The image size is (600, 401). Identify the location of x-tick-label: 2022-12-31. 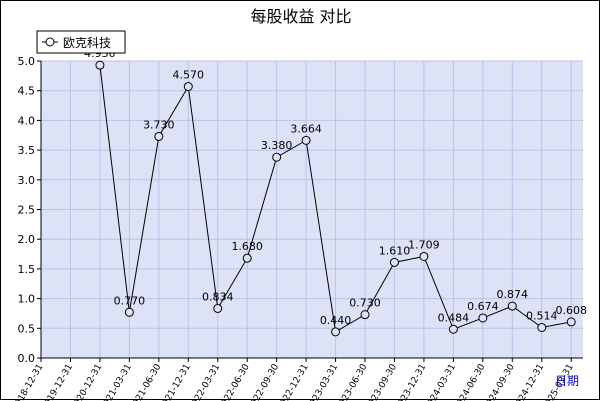
(293, 382).